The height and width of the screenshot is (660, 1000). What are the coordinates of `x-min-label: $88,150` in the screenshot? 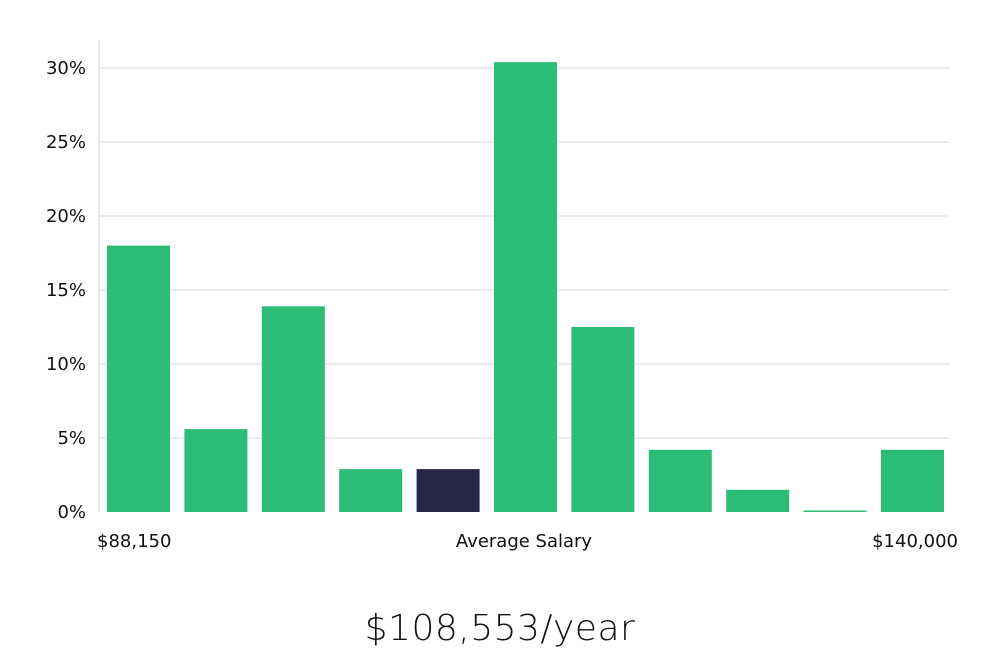 It's located at (134, 541).